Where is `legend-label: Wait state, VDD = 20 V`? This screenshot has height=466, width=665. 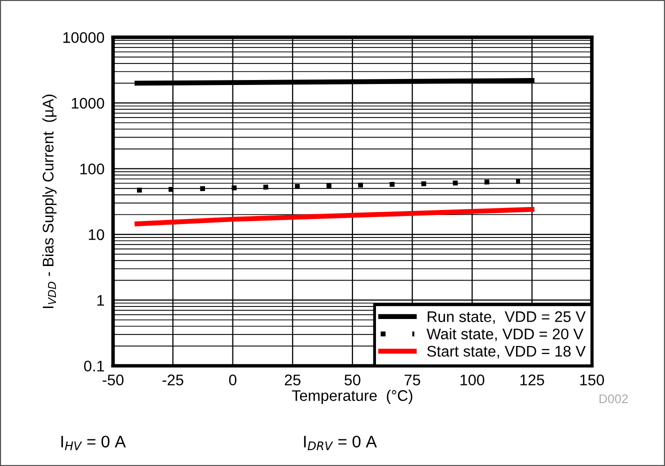
legend-label: Wait state, VDD = 20 V is located at coordinates (505, 335).